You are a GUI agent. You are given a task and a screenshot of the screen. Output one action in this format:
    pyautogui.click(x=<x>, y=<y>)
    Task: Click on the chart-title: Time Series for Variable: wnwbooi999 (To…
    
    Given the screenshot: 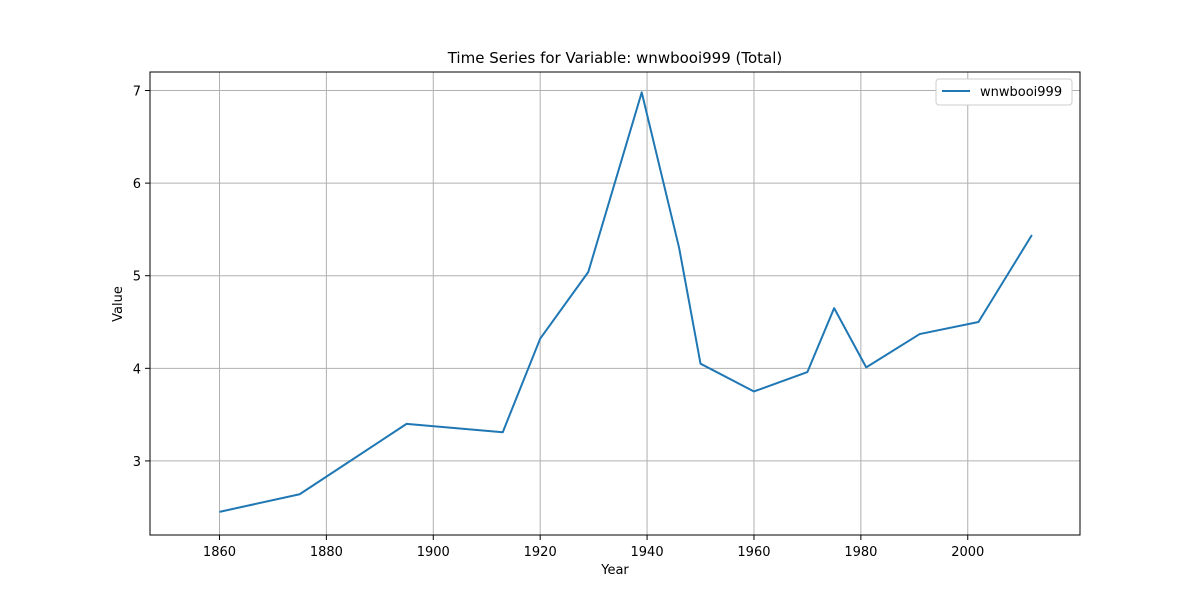 What is the action you would take?
    pyautogui.click(x=615, y=58)
    